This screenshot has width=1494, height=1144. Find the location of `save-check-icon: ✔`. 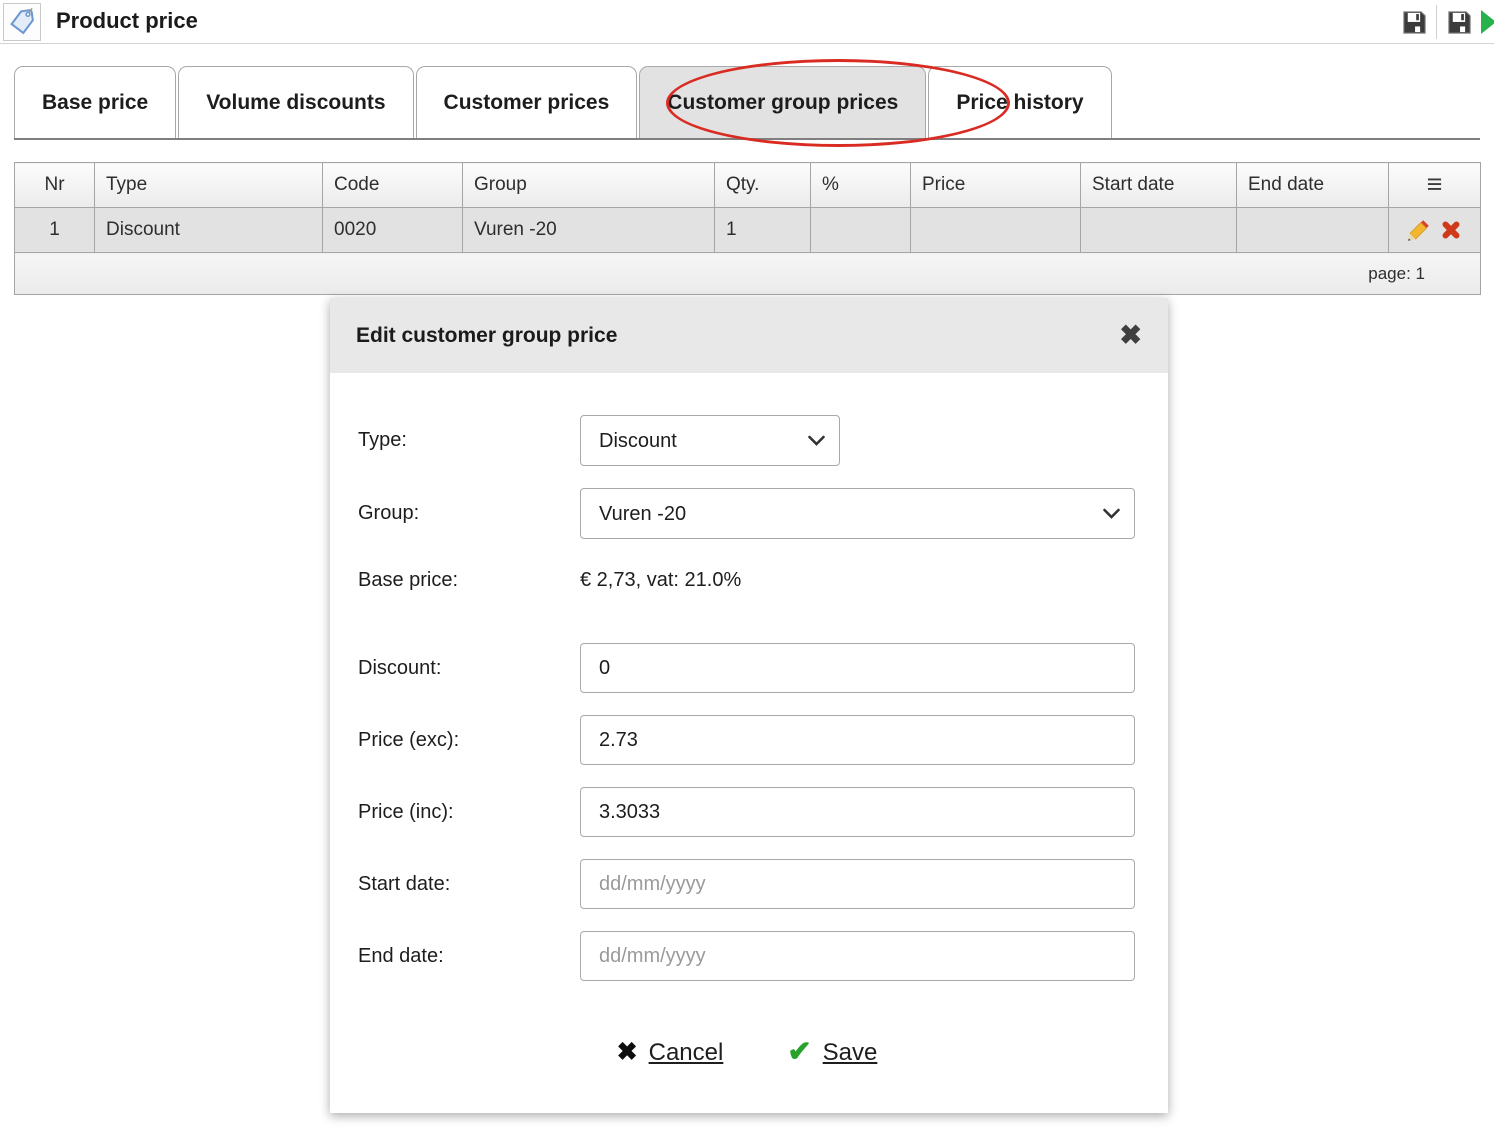

save-check-icon: ✔ is located at coordinates (799, 1052).